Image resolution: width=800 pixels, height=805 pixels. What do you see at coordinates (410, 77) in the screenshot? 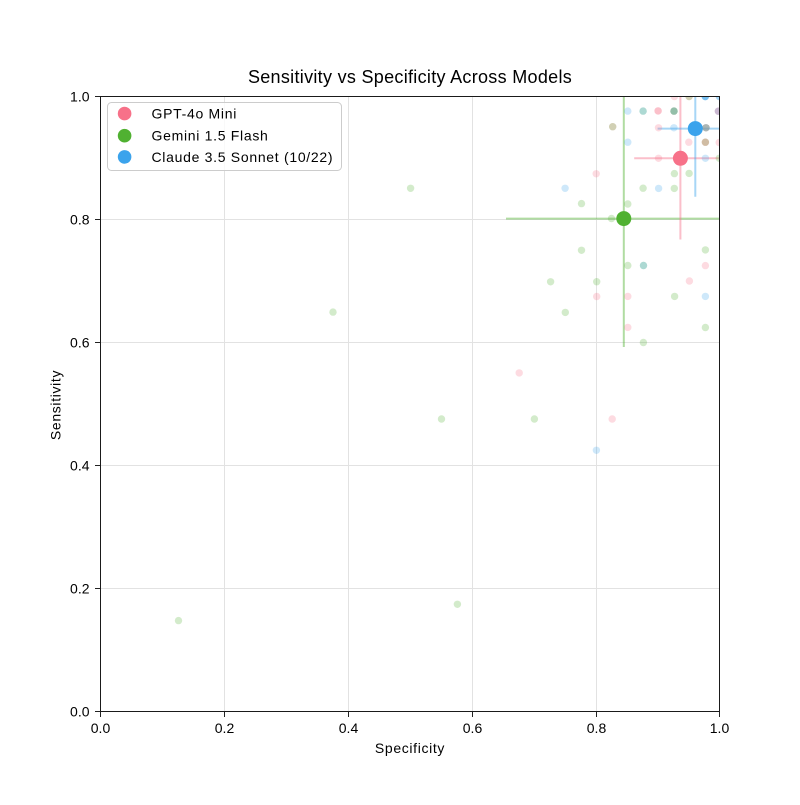
I see `svg-text:Sensitivity vs Specificity Acr: Sensitivity vs Specificity Across Models` at bounding box center [410, 77].